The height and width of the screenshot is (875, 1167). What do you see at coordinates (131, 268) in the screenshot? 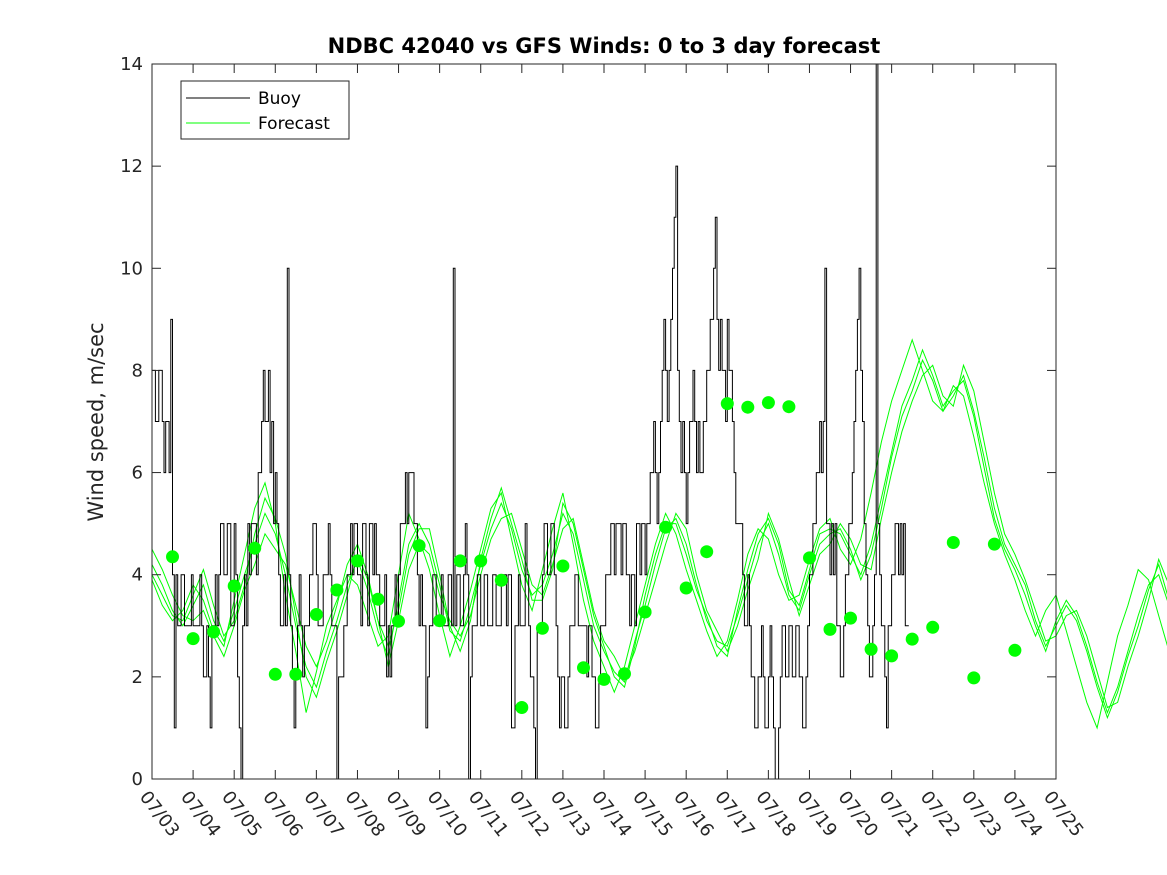
I see `y-tick-label: 10` at bounding box center [131, 268].